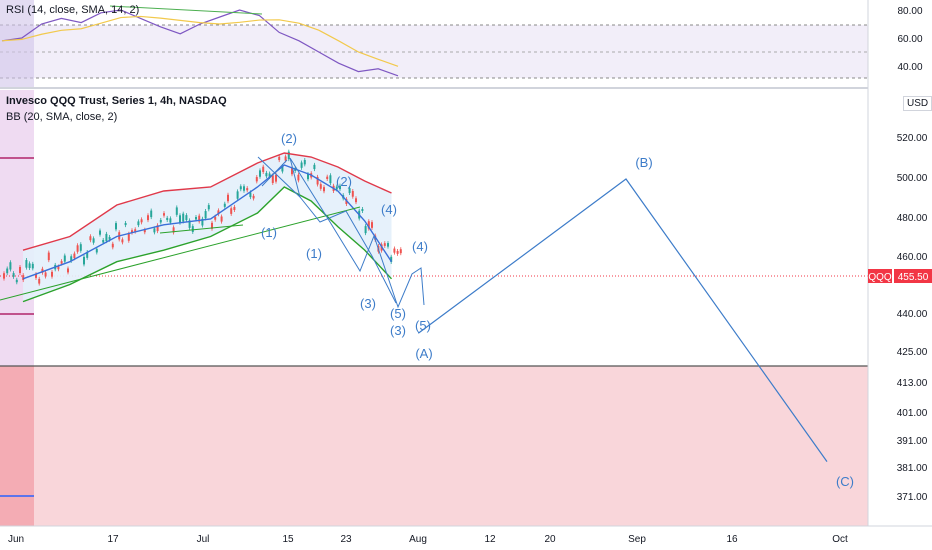  What do you see at coordinates (912, 138) in the screenshot?
I see `price-tick-label: 520.00` at bounding box center [912, 138].